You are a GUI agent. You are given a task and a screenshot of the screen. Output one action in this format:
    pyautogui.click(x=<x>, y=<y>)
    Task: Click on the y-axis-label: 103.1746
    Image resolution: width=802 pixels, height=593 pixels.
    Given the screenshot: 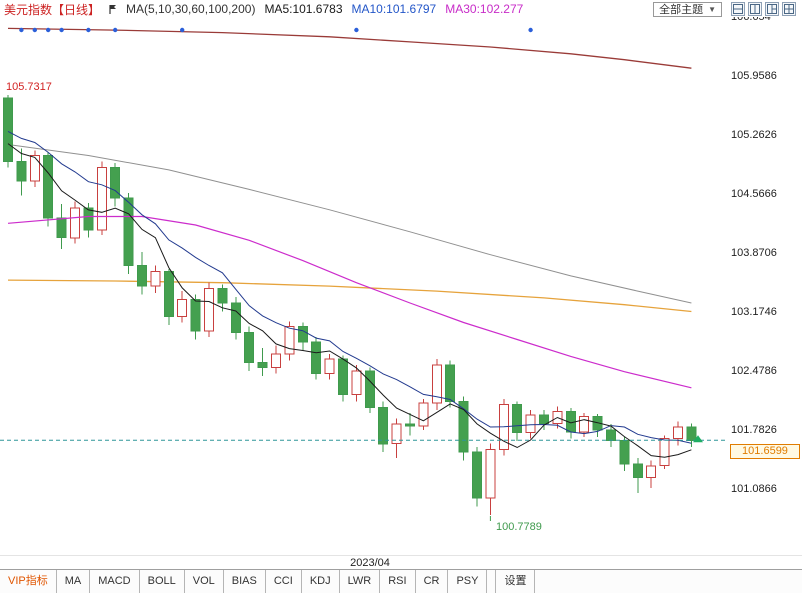 What is the action you would take?
    pyautogui.click(x=754, y=312)
    